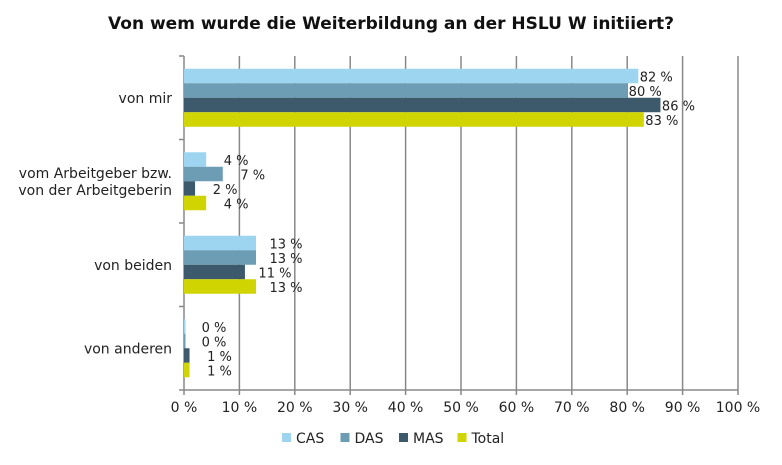  Describe the element at coordinates (128, 349) in the screenshot. I see `category-label: von anderen` at that location.